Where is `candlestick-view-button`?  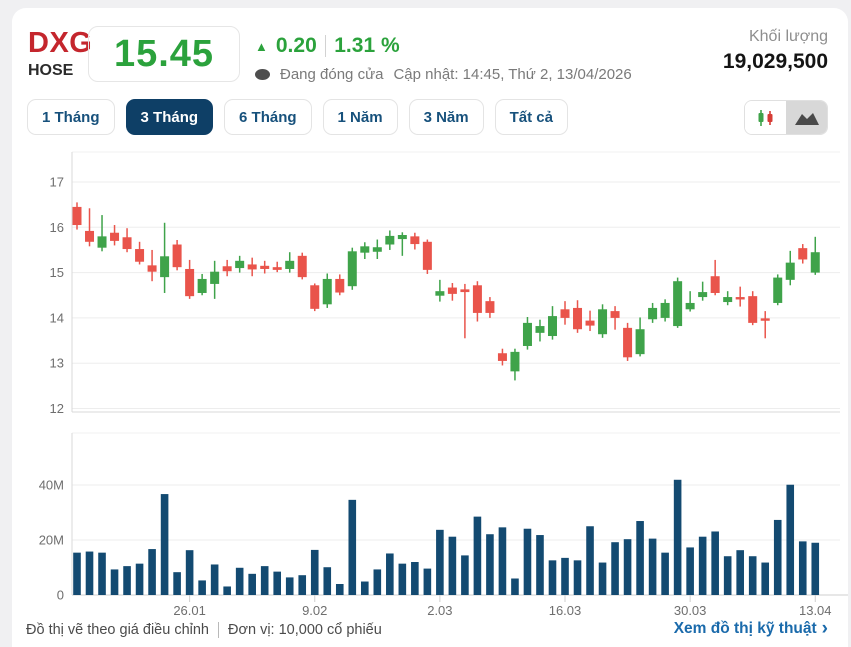 candlestick-view-button is located at coordinates (765, 117).